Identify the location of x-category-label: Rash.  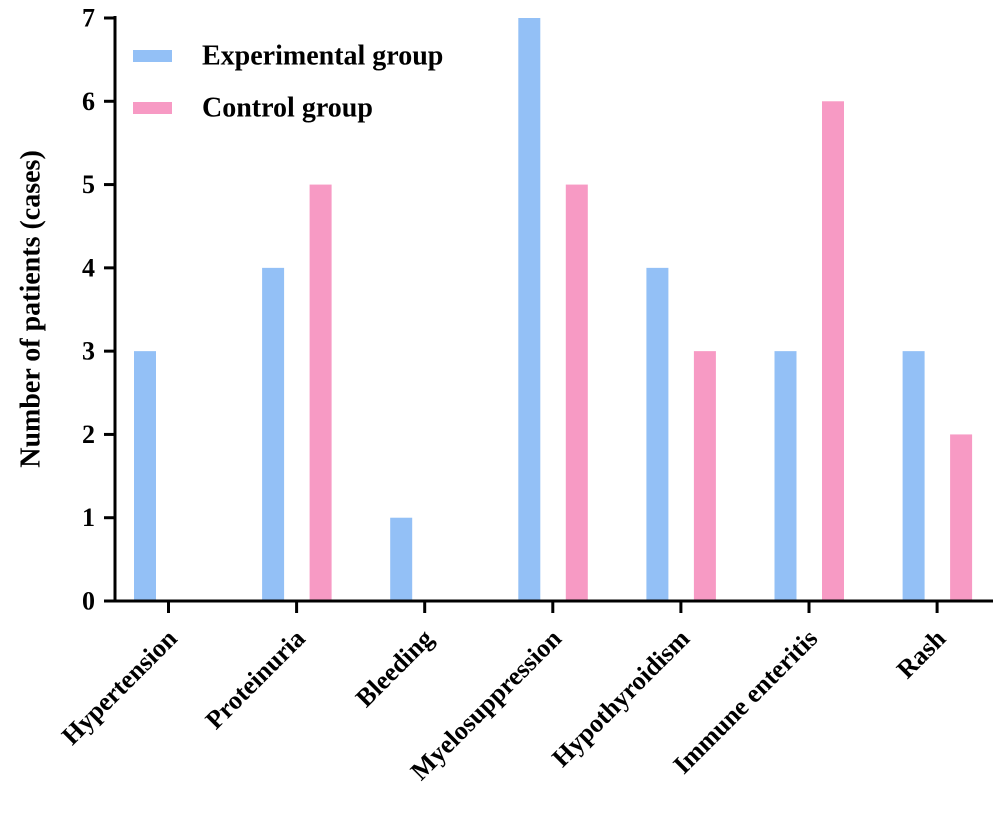
(921, 653).